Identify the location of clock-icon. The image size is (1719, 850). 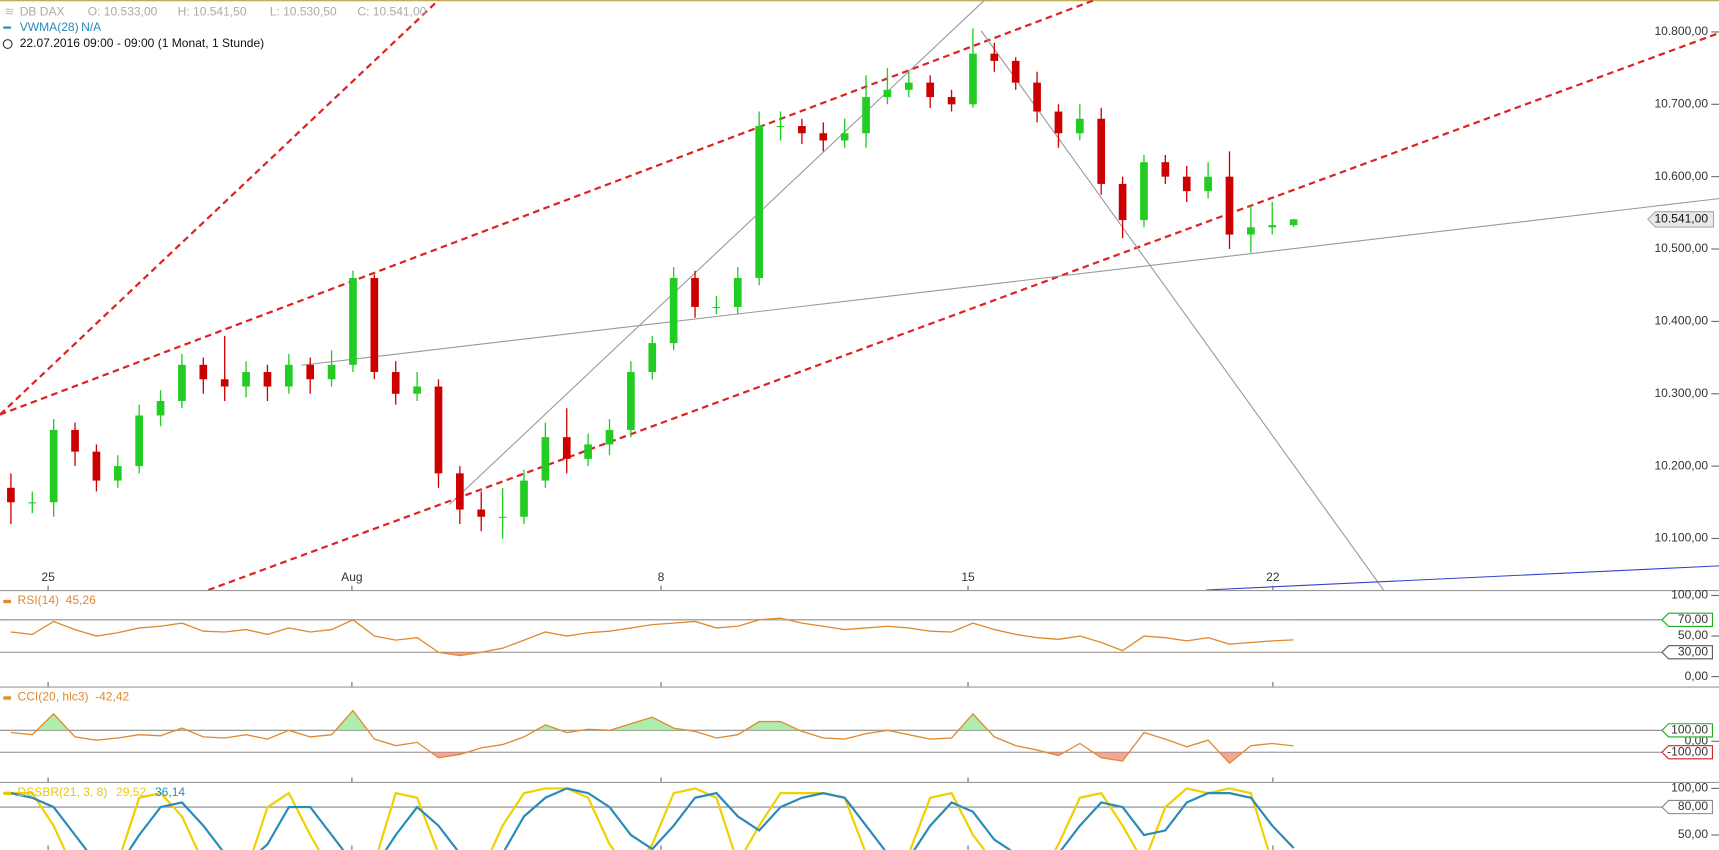
(7, 44).